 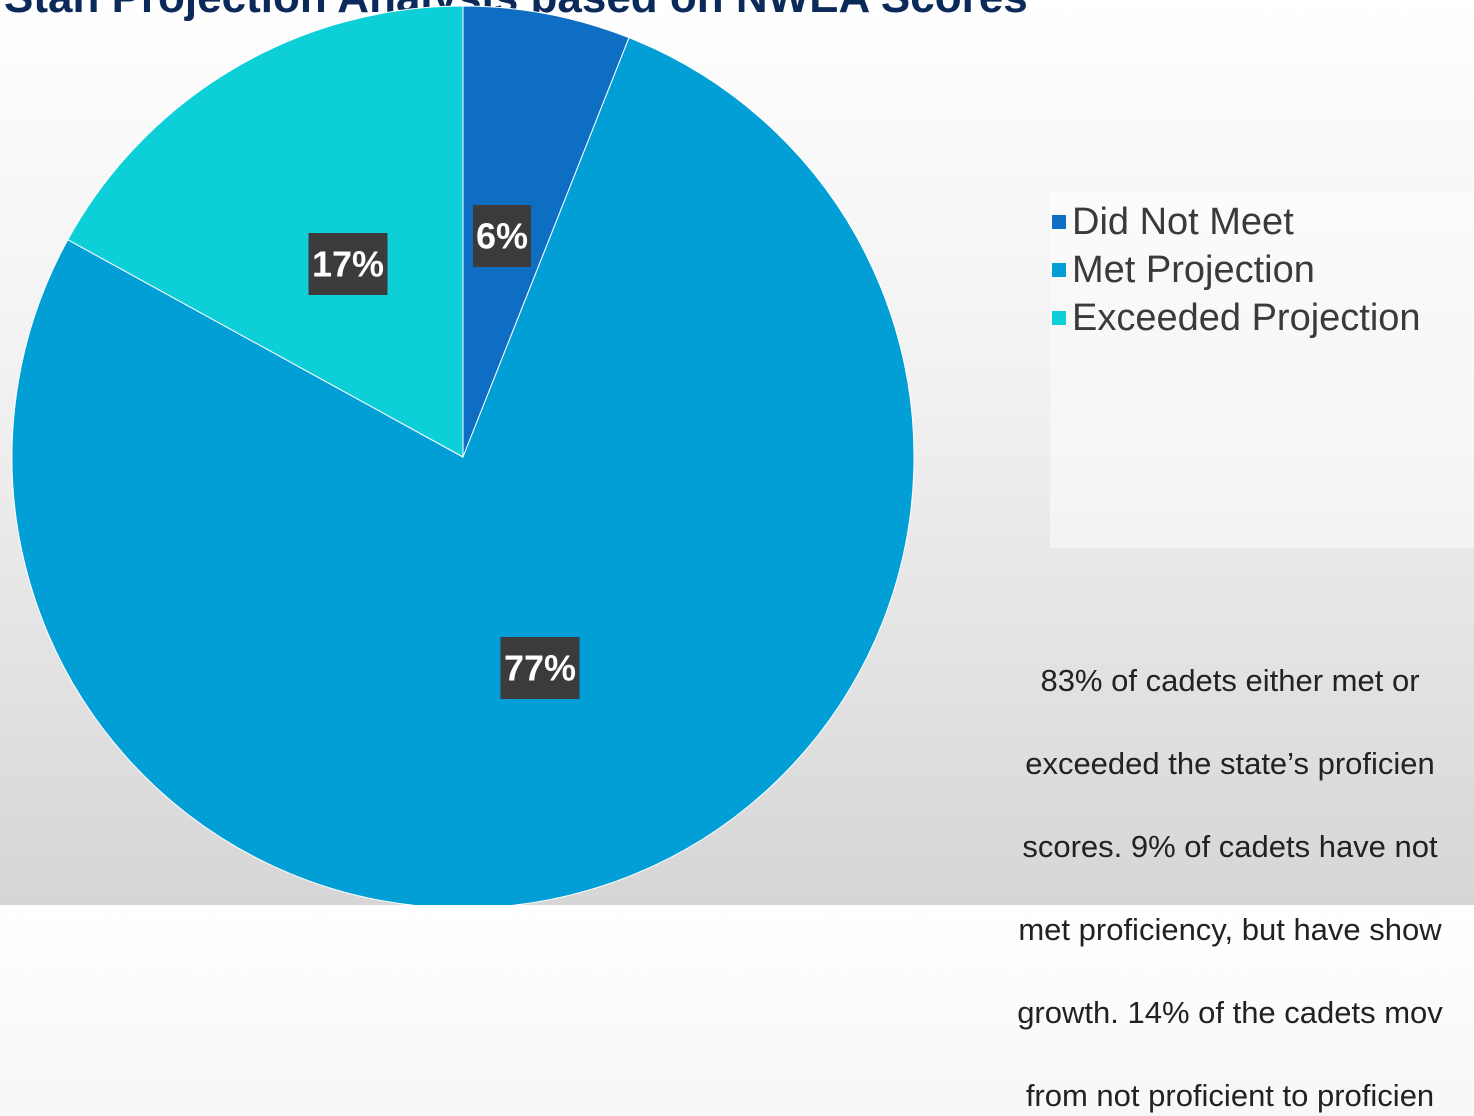 I want to click on legend-label: Met Projection, so click(x=1193, y=270).